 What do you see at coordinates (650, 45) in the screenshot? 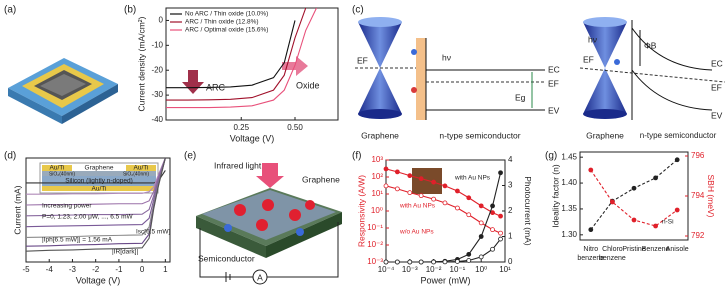
I see `label: ΦB` at bounding box center [650, 45].